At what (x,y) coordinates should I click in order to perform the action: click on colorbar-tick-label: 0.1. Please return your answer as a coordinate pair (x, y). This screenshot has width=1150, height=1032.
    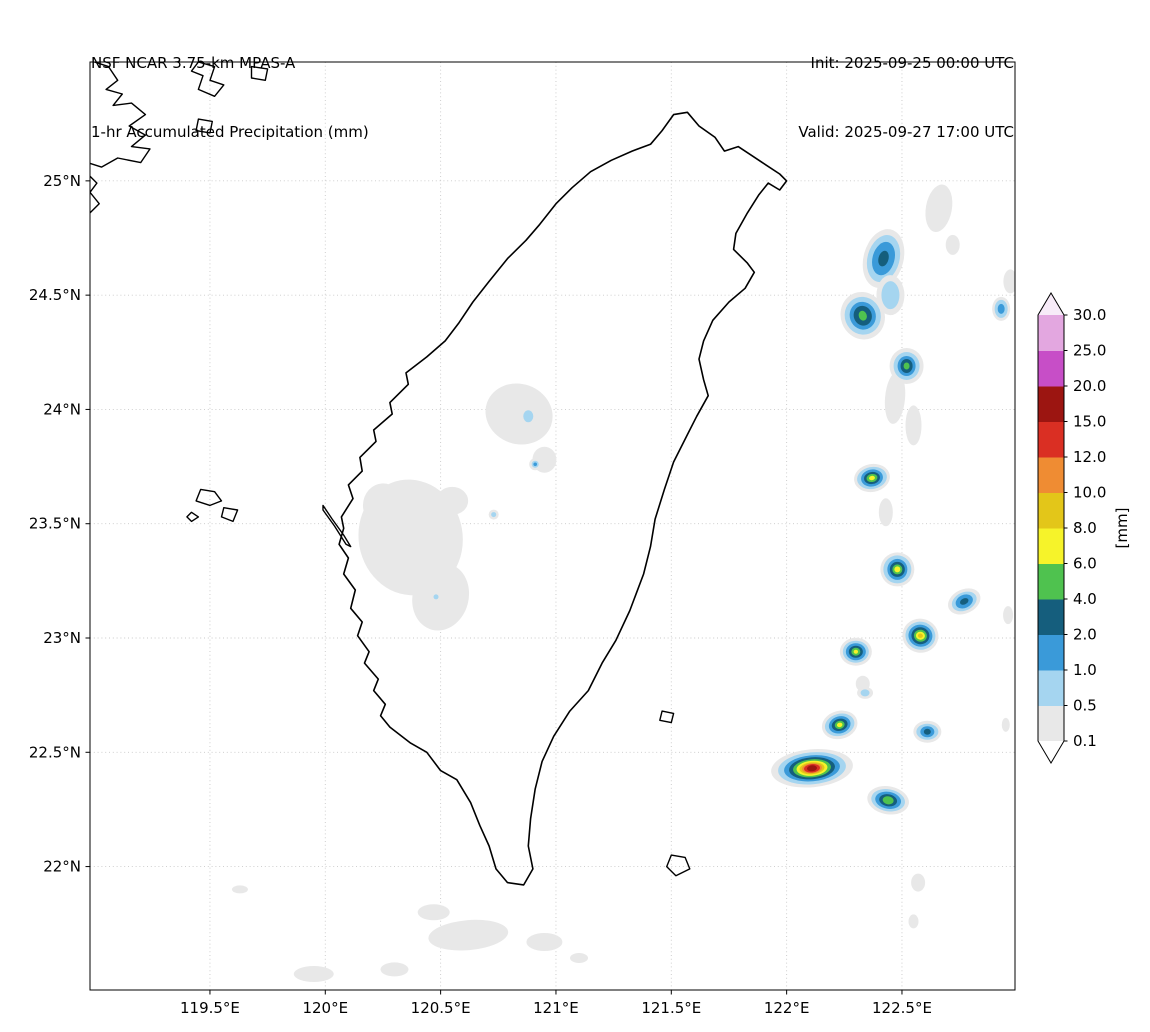
    Looking at the image, I should click on (1085, 741).